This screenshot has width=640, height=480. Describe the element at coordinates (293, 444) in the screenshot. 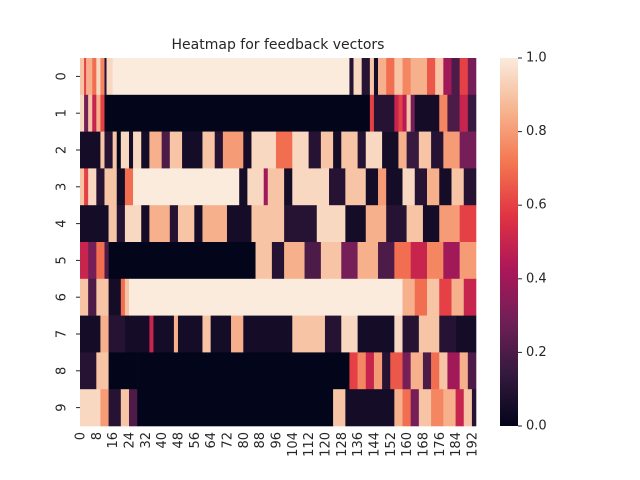

I see `x-tick-label: 104` at that location.